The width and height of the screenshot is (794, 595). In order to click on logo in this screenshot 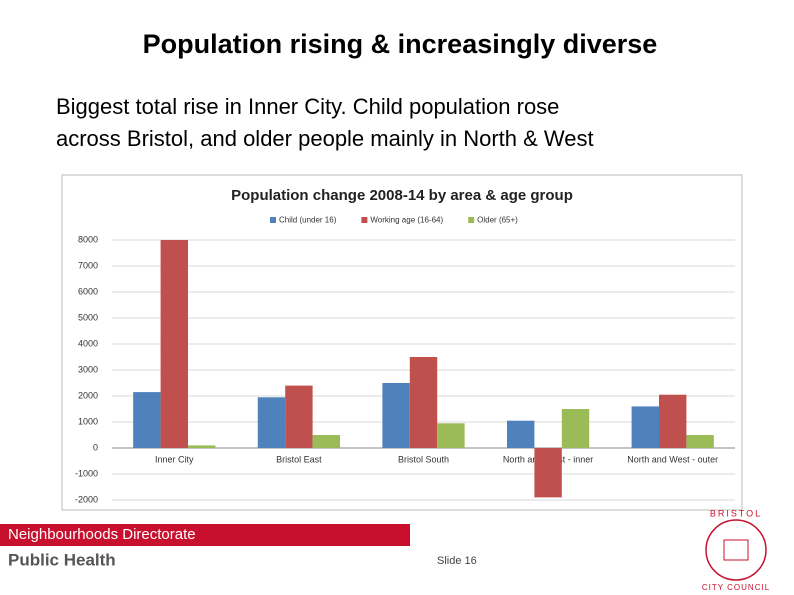, I will do `click(736, 550)`.